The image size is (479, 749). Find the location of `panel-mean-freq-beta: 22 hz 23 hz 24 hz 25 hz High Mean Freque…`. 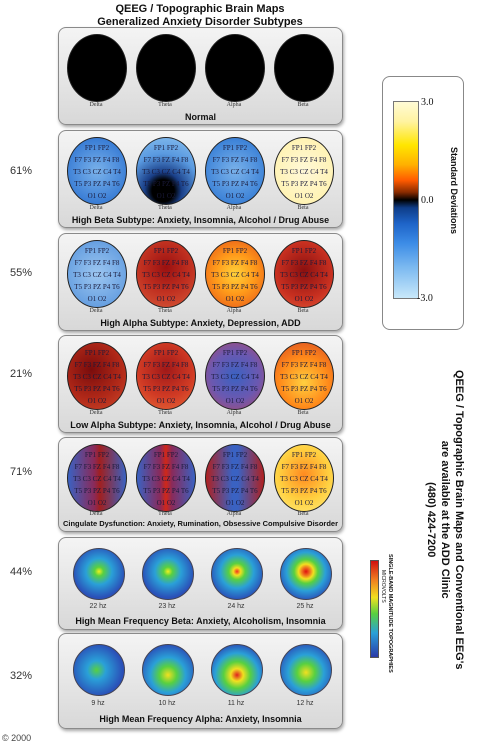

panel-mean-freq-beta: 22 hz 23 hz 24 hz 25 hz High Mean Freque… is located at coordinates (200, 583).